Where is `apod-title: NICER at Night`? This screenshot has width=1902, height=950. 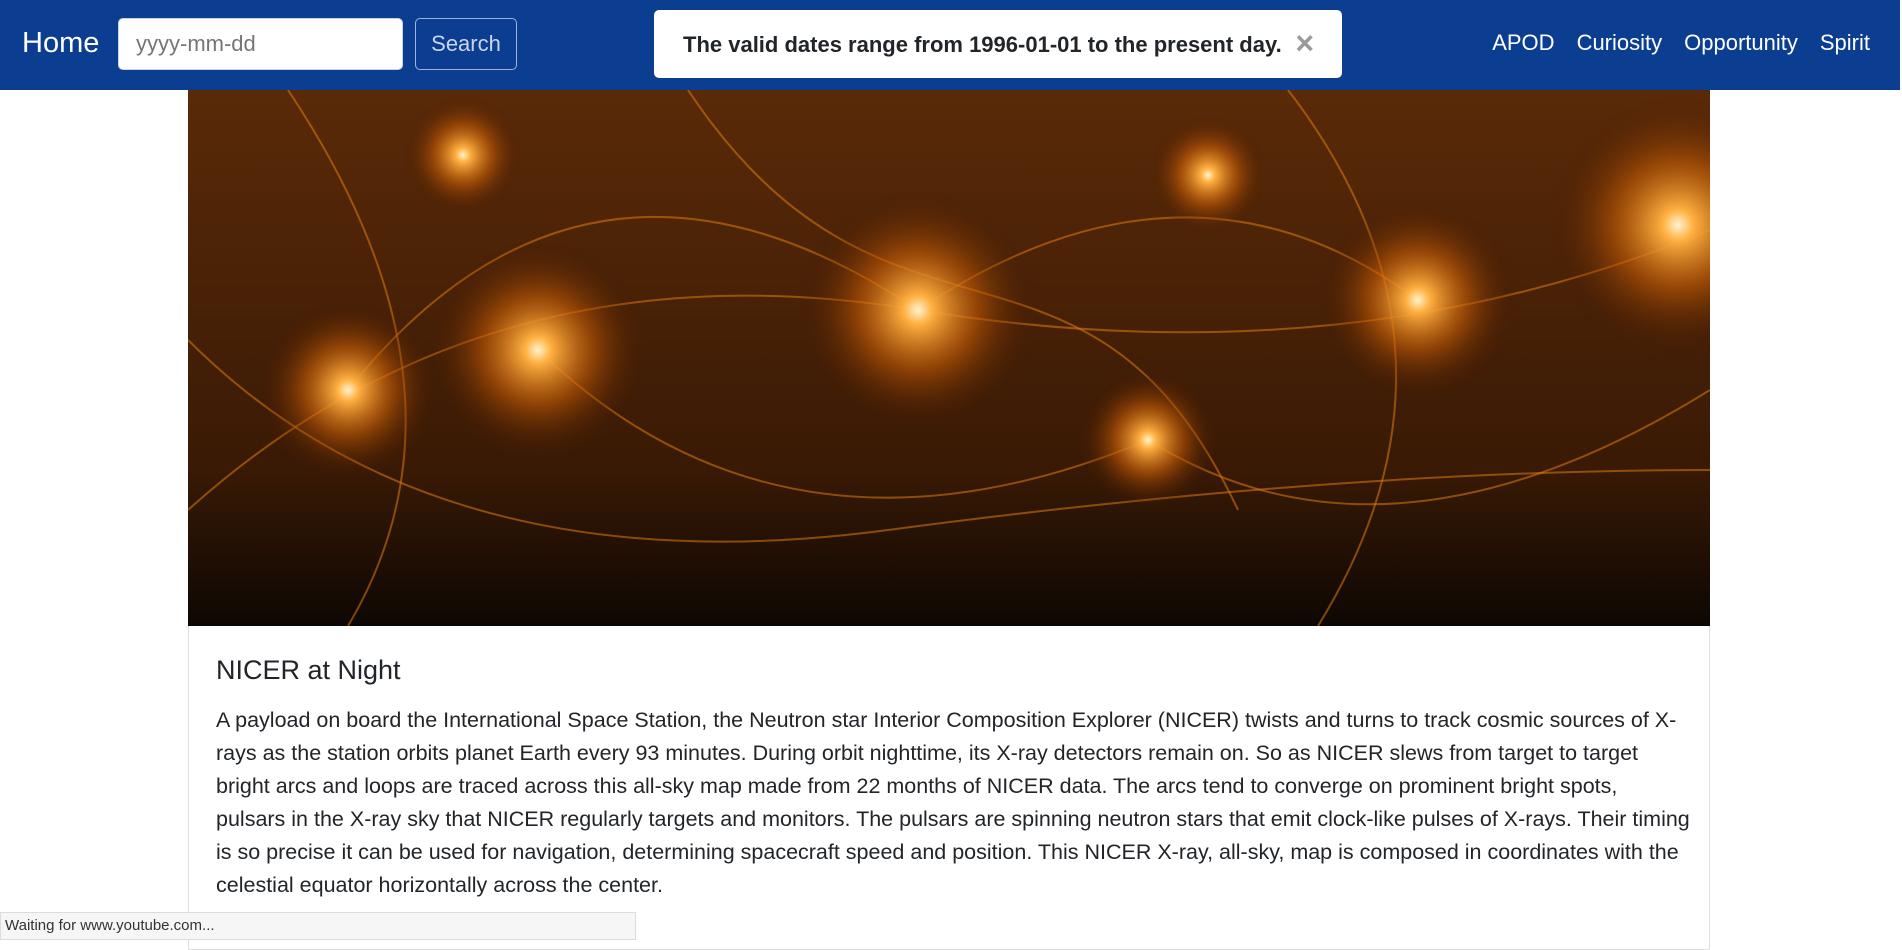 apod-title: NICER at Night is located at coordinates (308, 670).